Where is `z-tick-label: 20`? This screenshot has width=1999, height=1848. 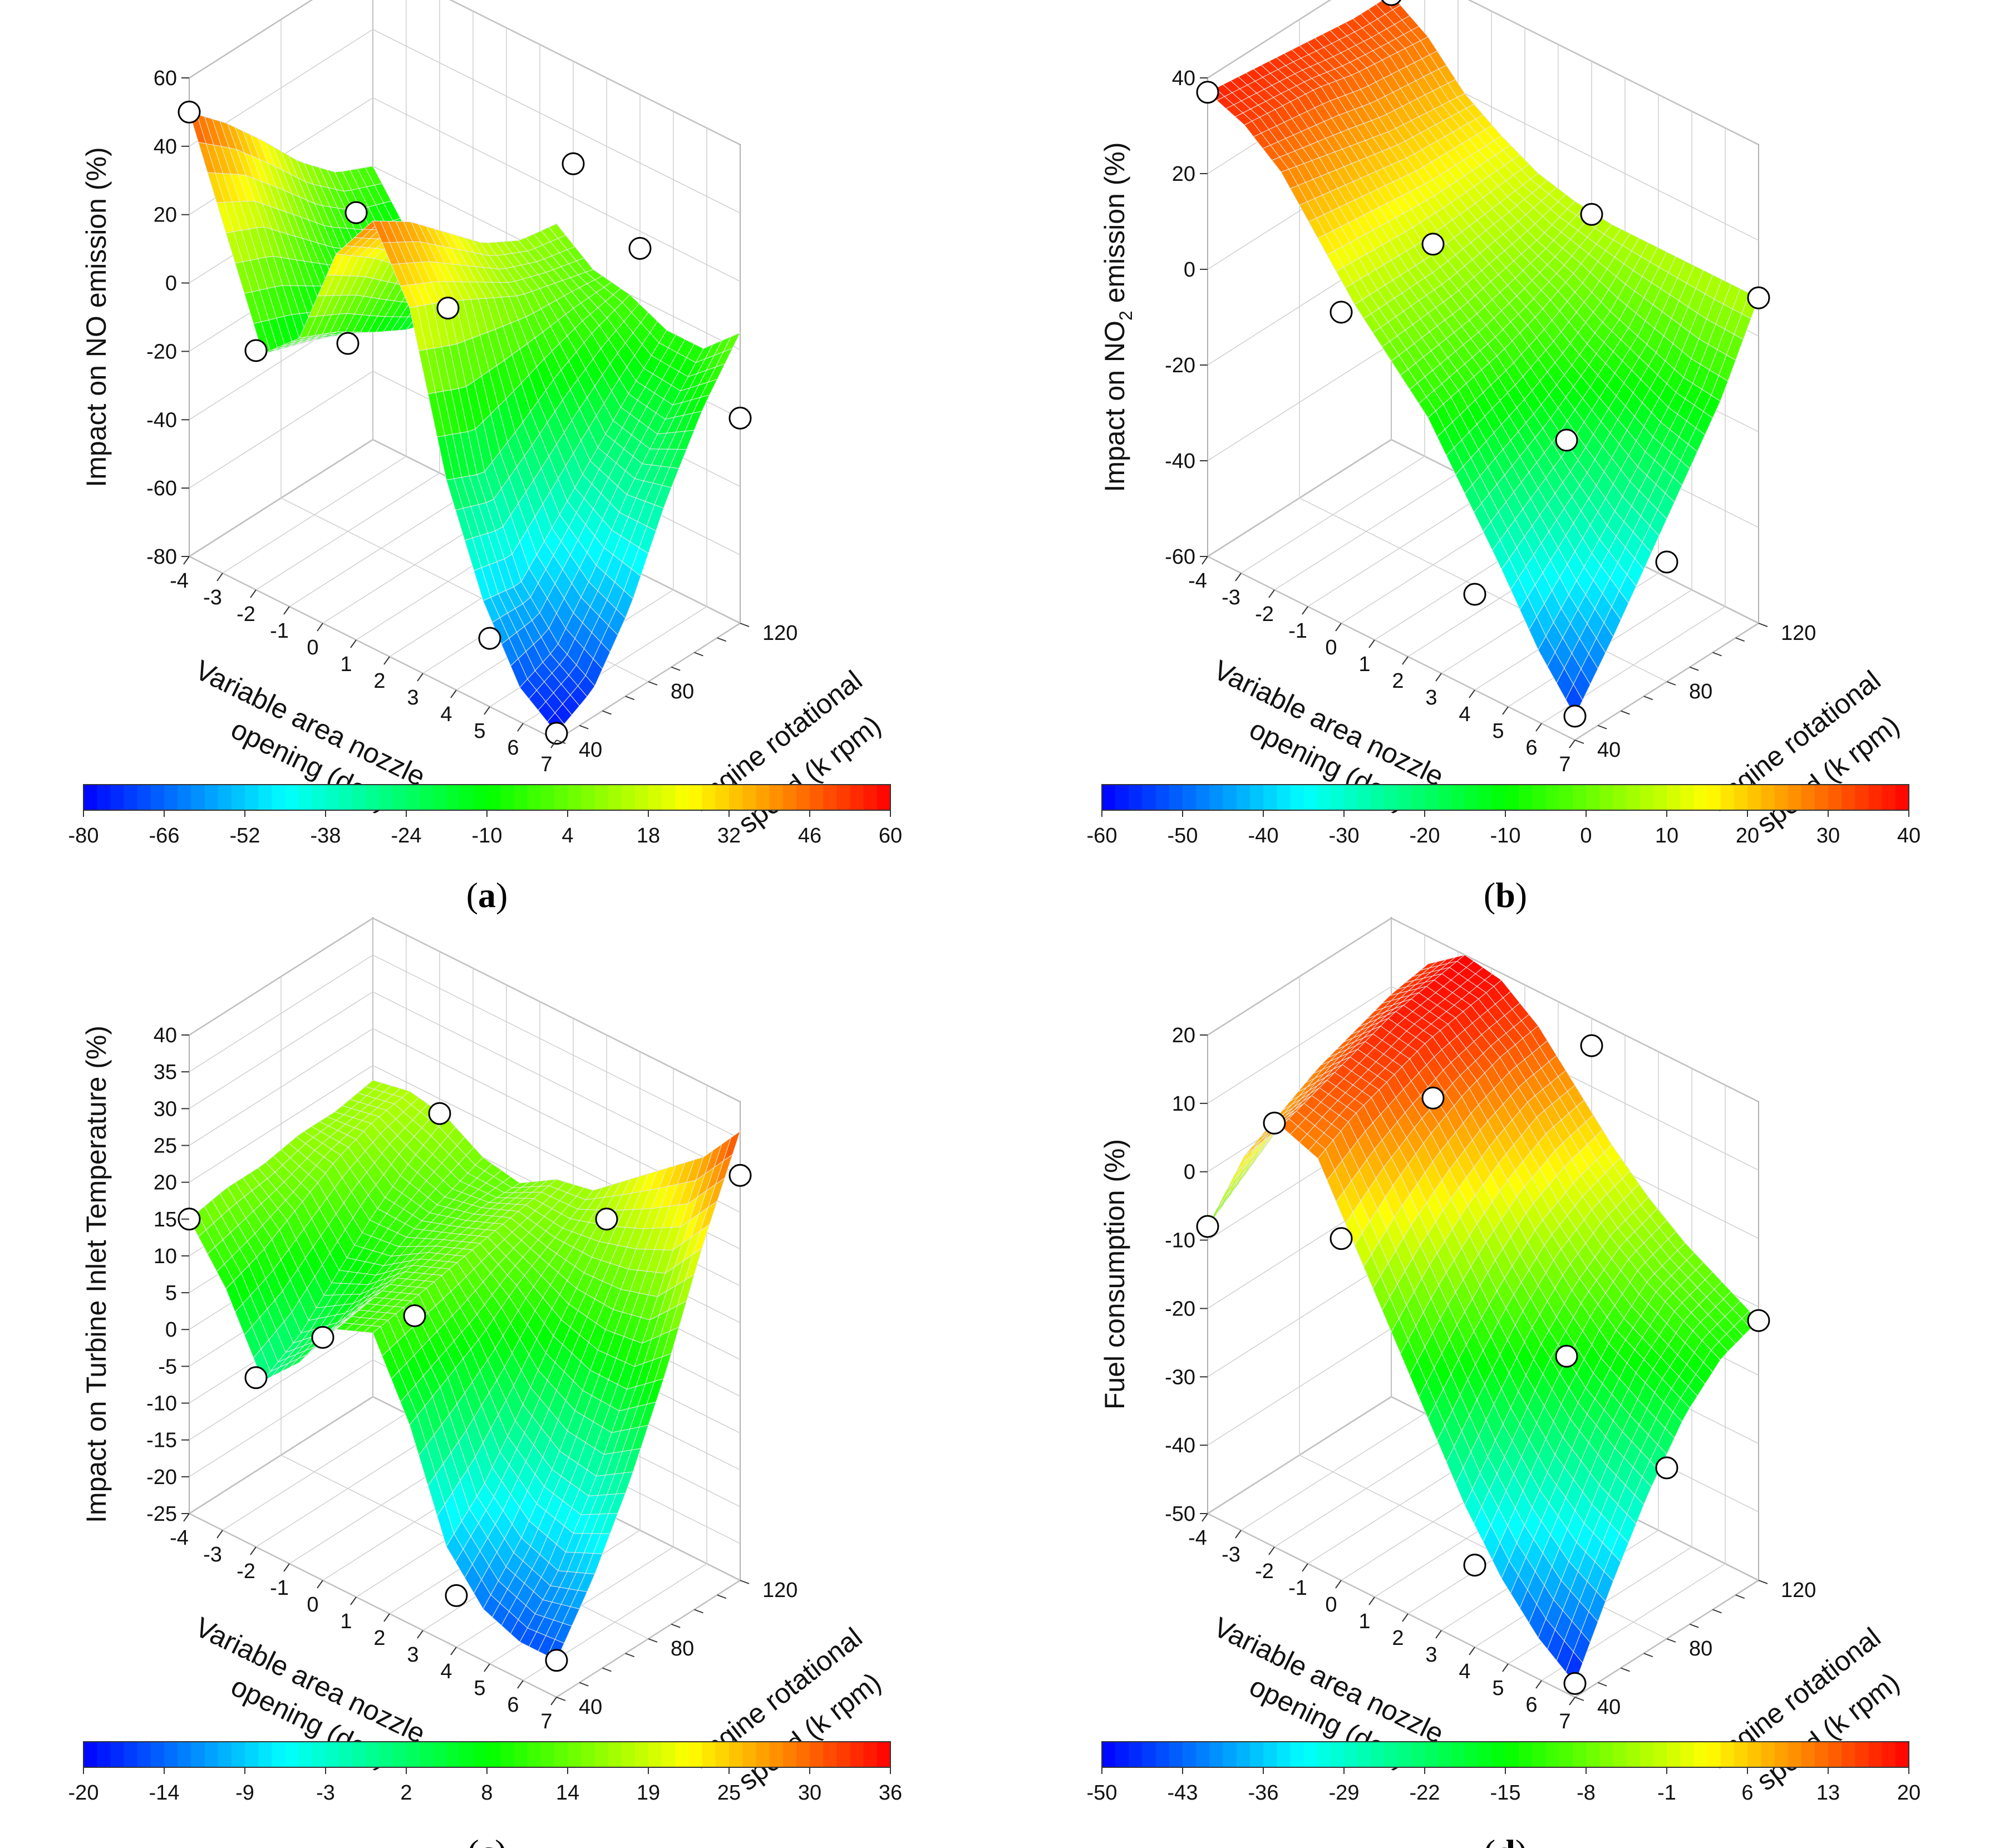 z-tick-label: 20 is located at coordinates (1183, 1035).